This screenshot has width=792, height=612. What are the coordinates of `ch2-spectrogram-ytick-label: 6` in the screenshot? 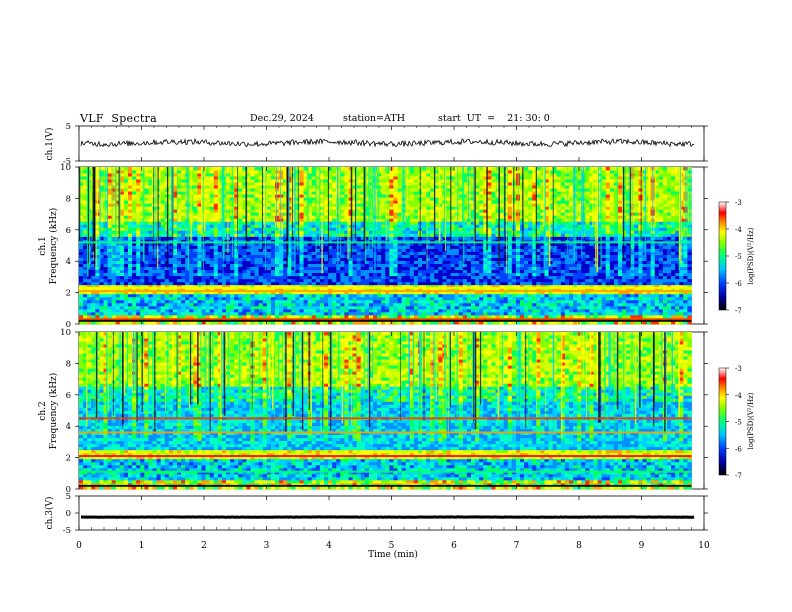 It's located at (68, 396).